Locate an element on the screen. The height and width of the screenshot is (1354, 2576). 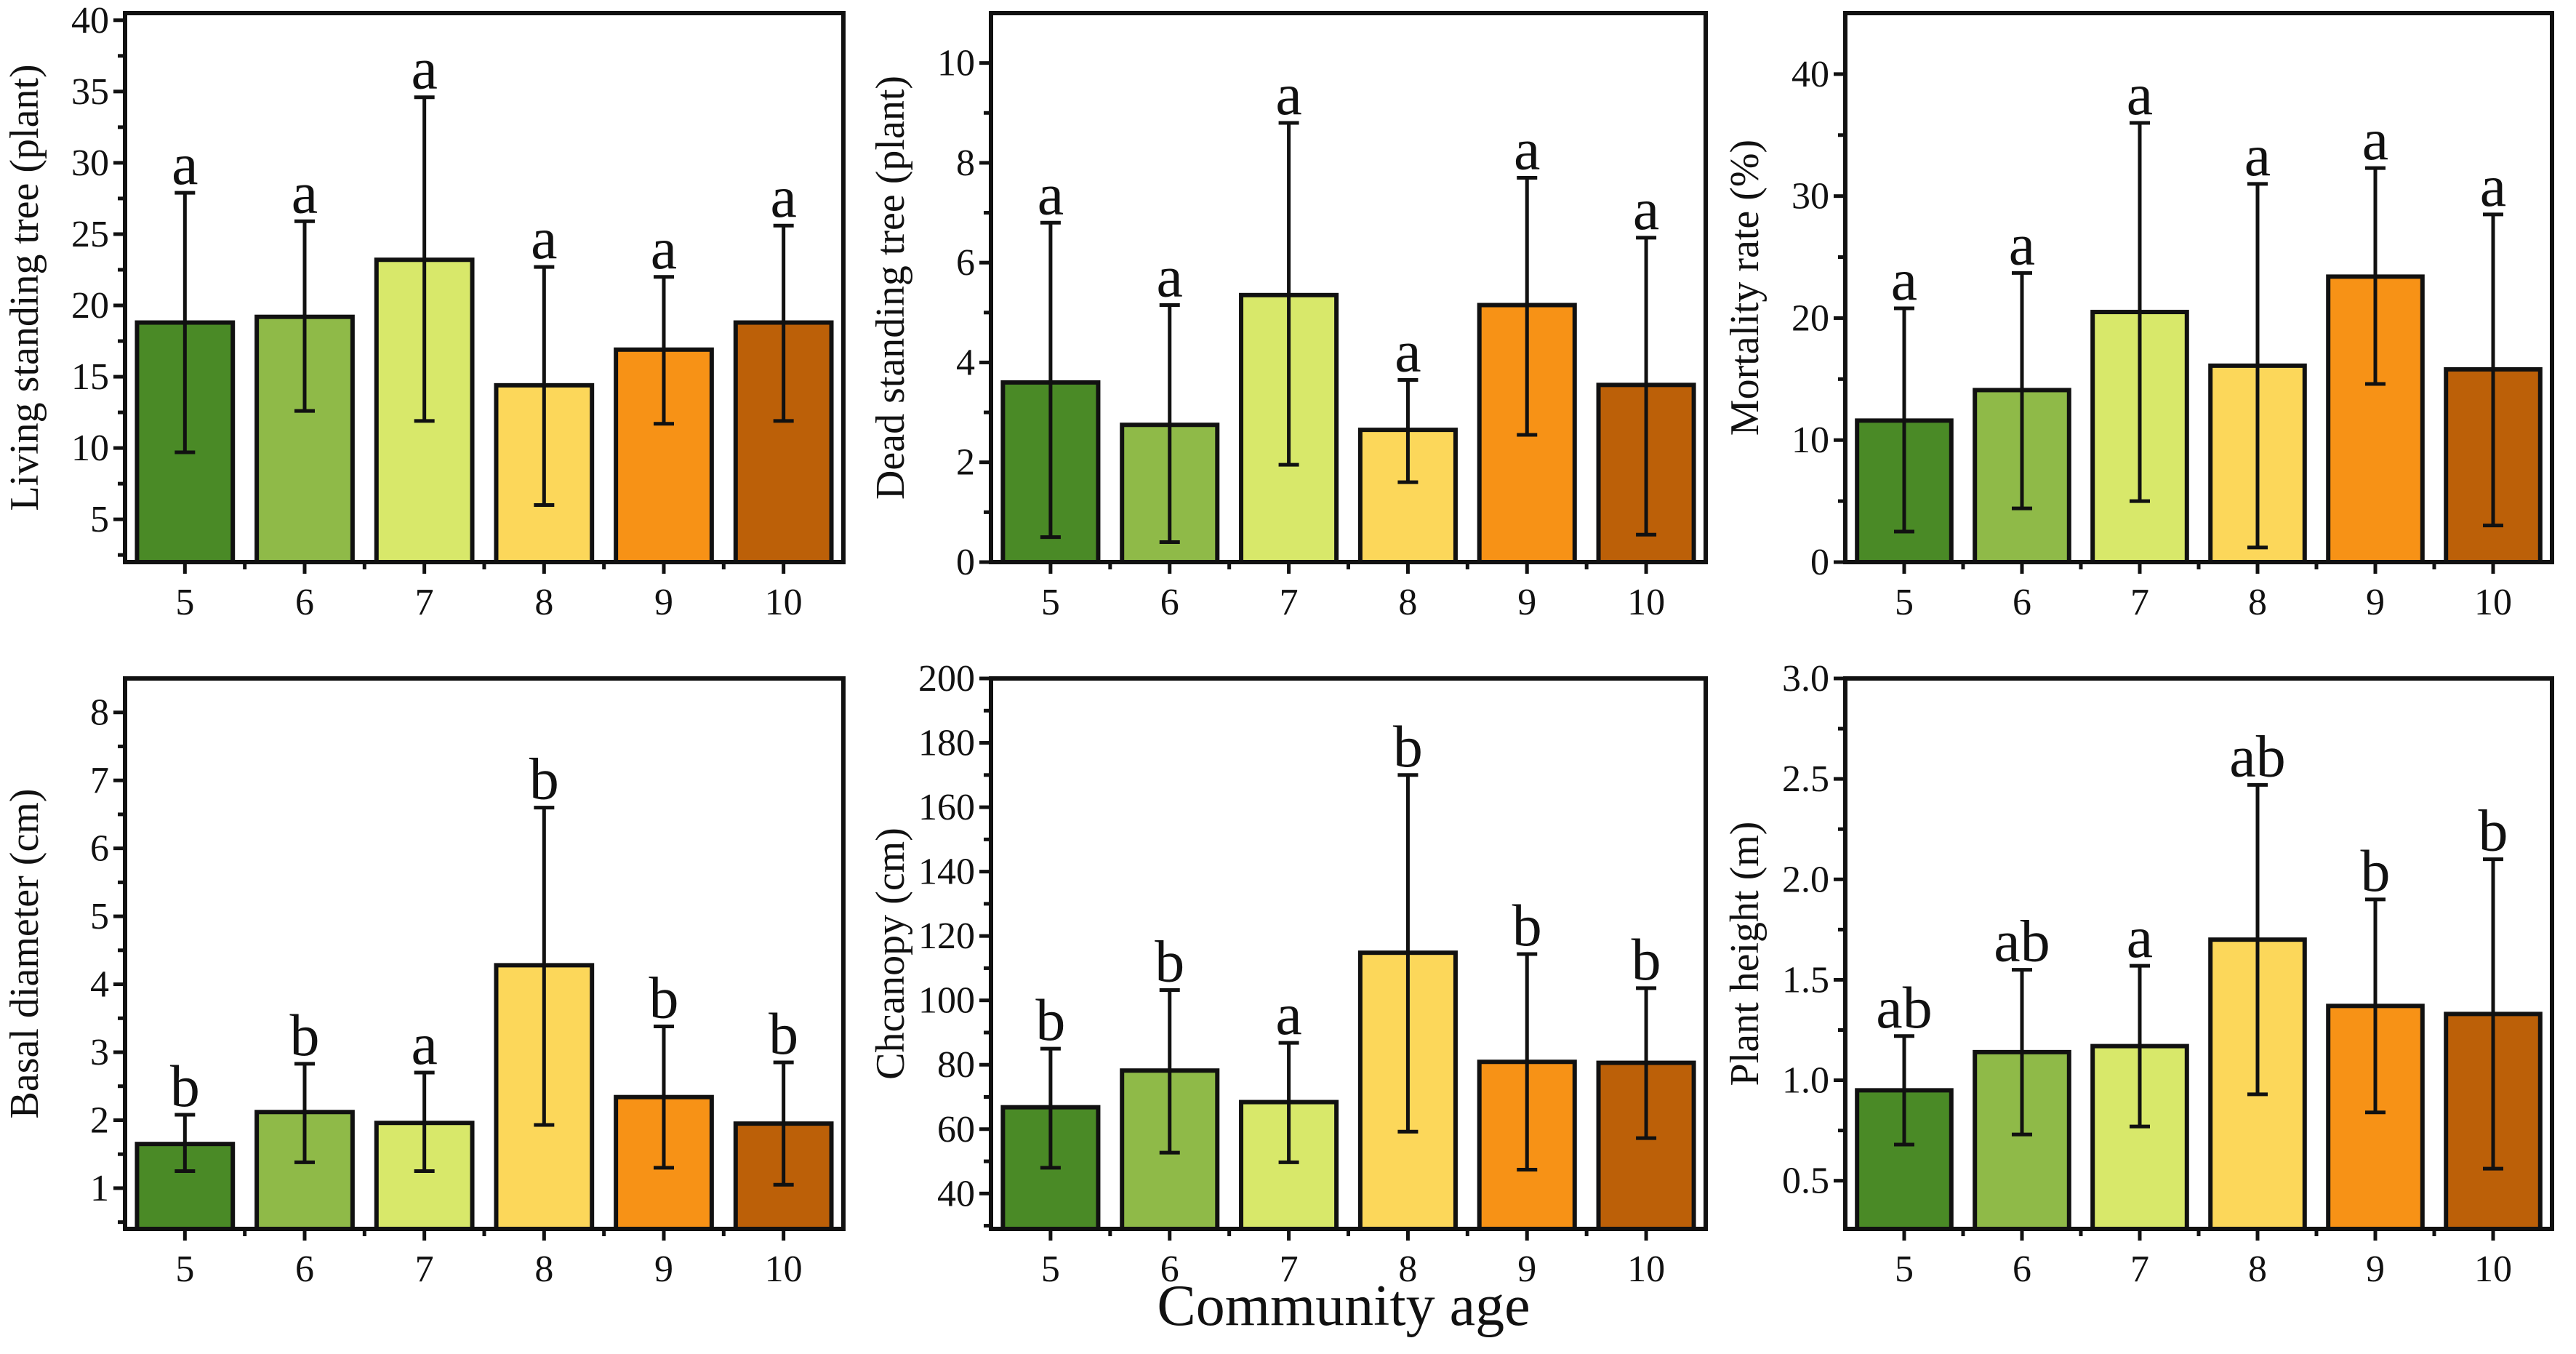
y-tick-label: 80 is located at coordinates (956, 1065).